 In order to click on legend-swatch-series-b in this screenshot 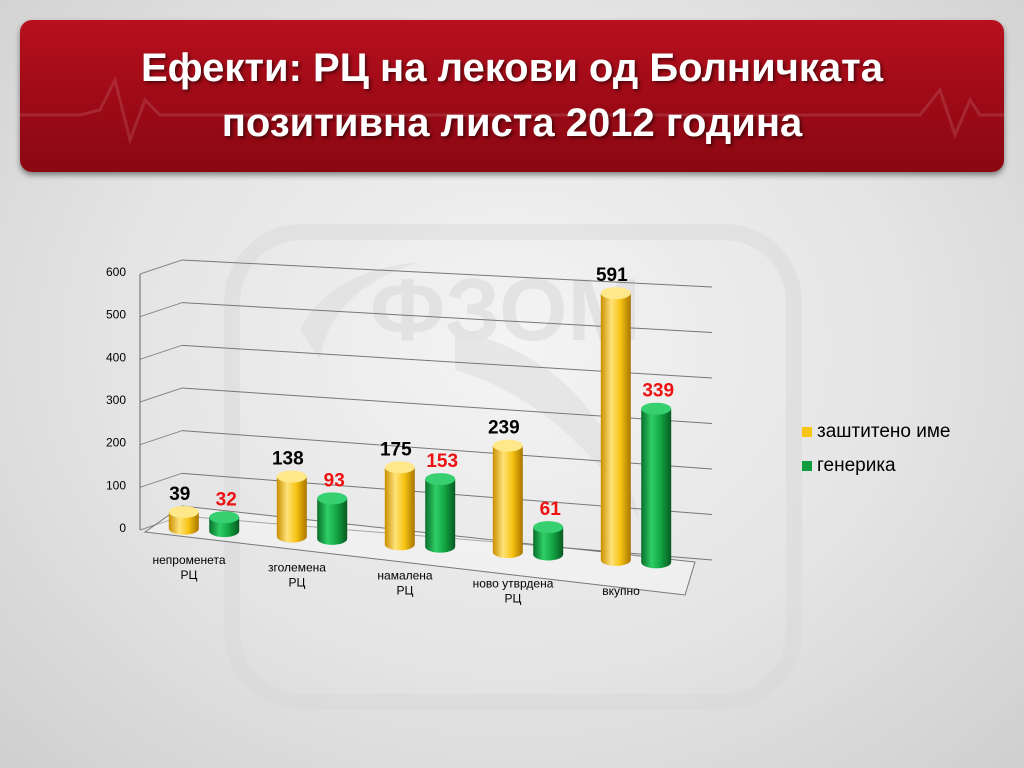, I will do `click(807, 466)`.